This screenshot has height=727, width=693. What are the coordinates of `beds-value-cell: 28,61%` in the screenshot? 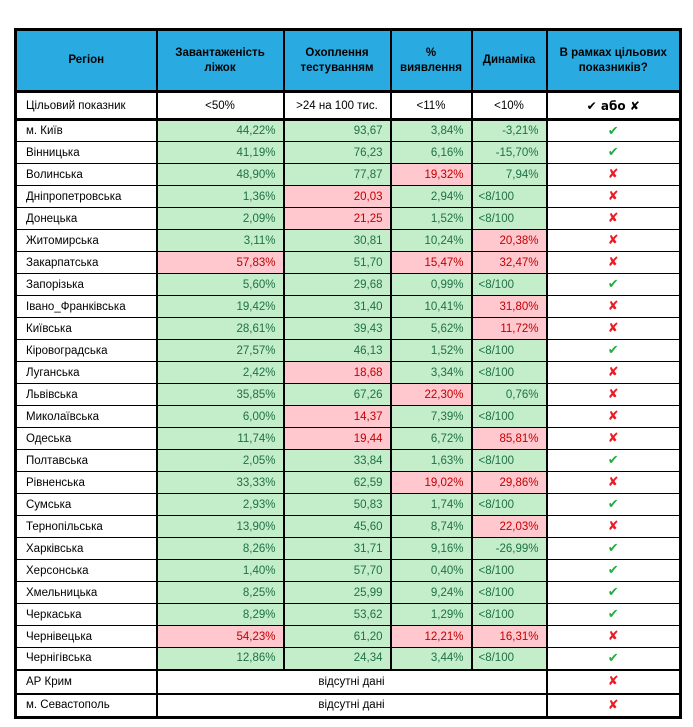 It's located at (219, 328).